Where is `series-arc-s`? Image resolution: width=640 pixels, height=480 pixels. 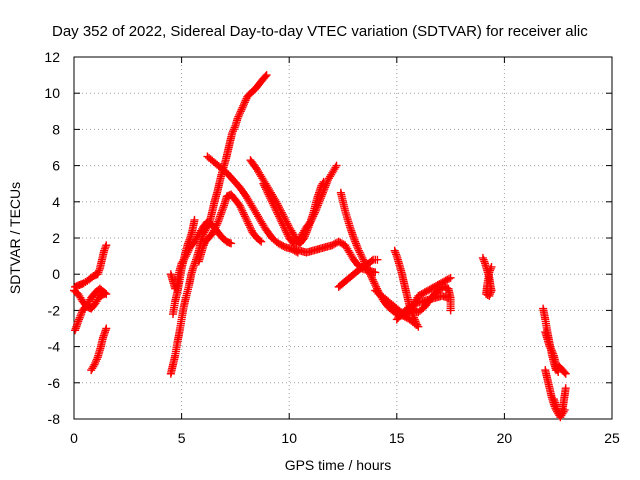 series-arc-s is located at coordinates (487, 276).